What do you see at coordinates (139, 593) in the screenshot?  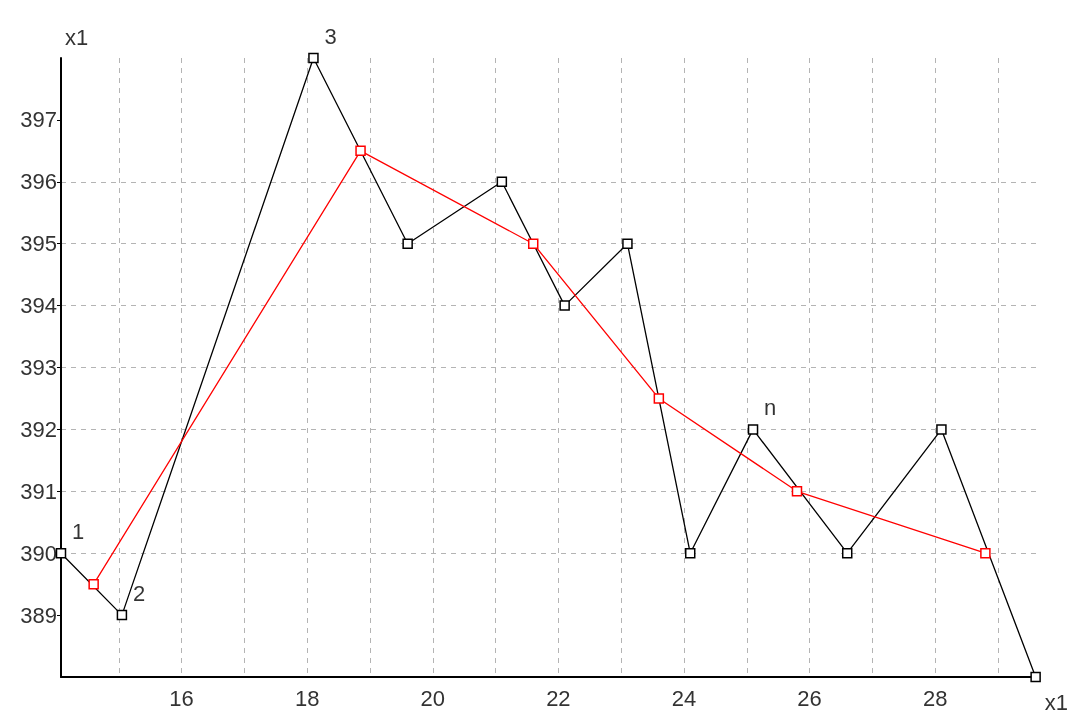 I see `annotation: 2` at bounding box center [139, 593].